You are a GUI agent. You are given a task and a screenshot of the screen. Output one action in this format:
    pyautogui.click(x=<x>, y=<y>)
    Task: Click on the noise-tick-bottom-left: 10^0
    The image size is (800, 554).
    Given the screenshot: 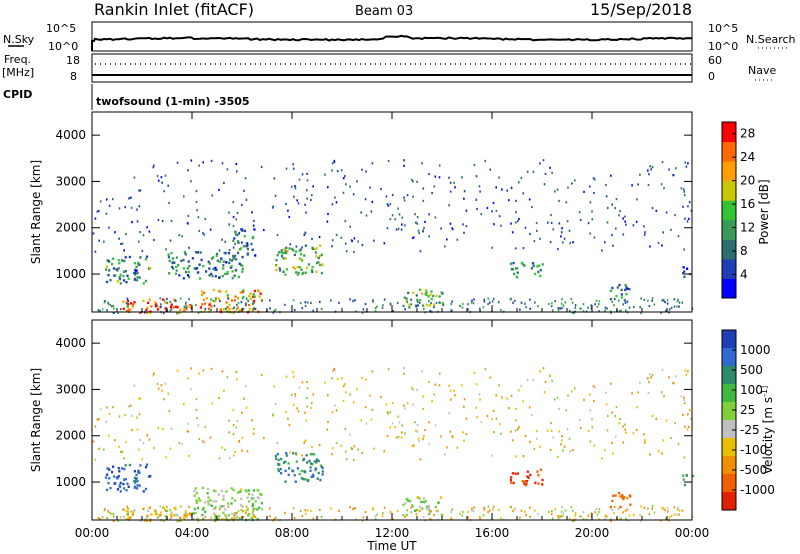 What is the action you would take?
    pyautogui.click(x=63, y=46)
    